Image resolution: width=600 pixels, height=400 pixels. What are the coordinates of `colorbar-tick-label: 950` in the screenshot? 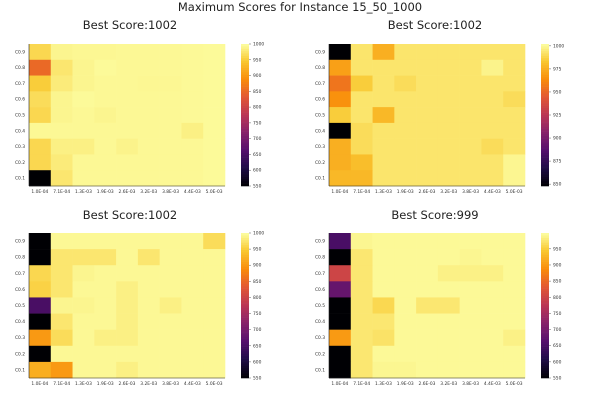 It's located at (257, 60).